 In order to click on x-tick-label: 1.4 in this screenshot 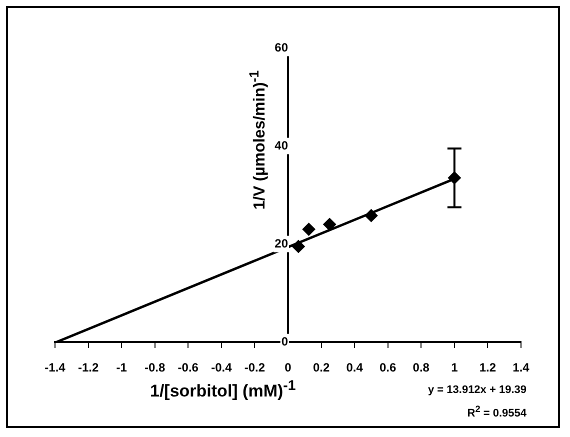, I will do `click(521, 367)`.